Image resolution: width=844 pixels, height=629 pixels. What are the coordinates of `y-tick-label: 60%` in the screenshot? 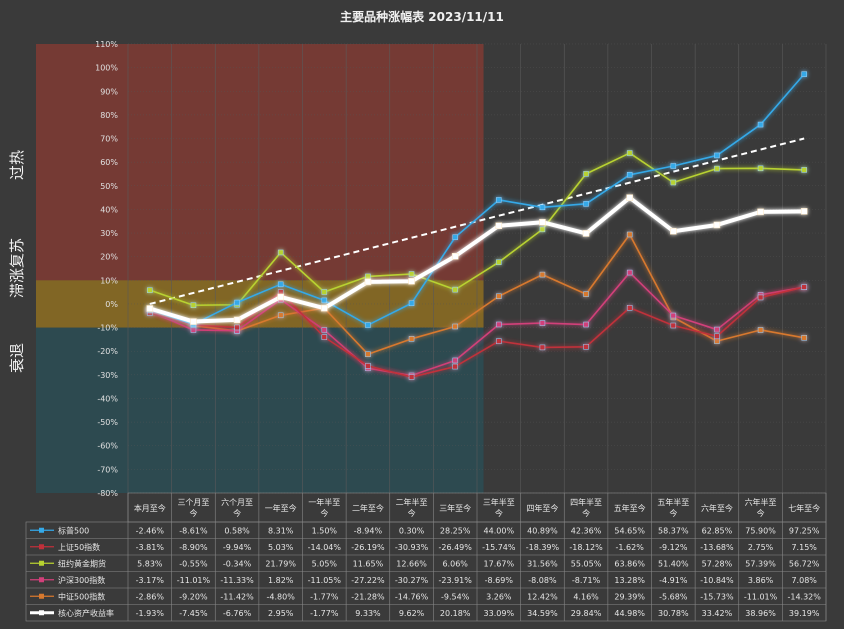 It's located at (109, 162).